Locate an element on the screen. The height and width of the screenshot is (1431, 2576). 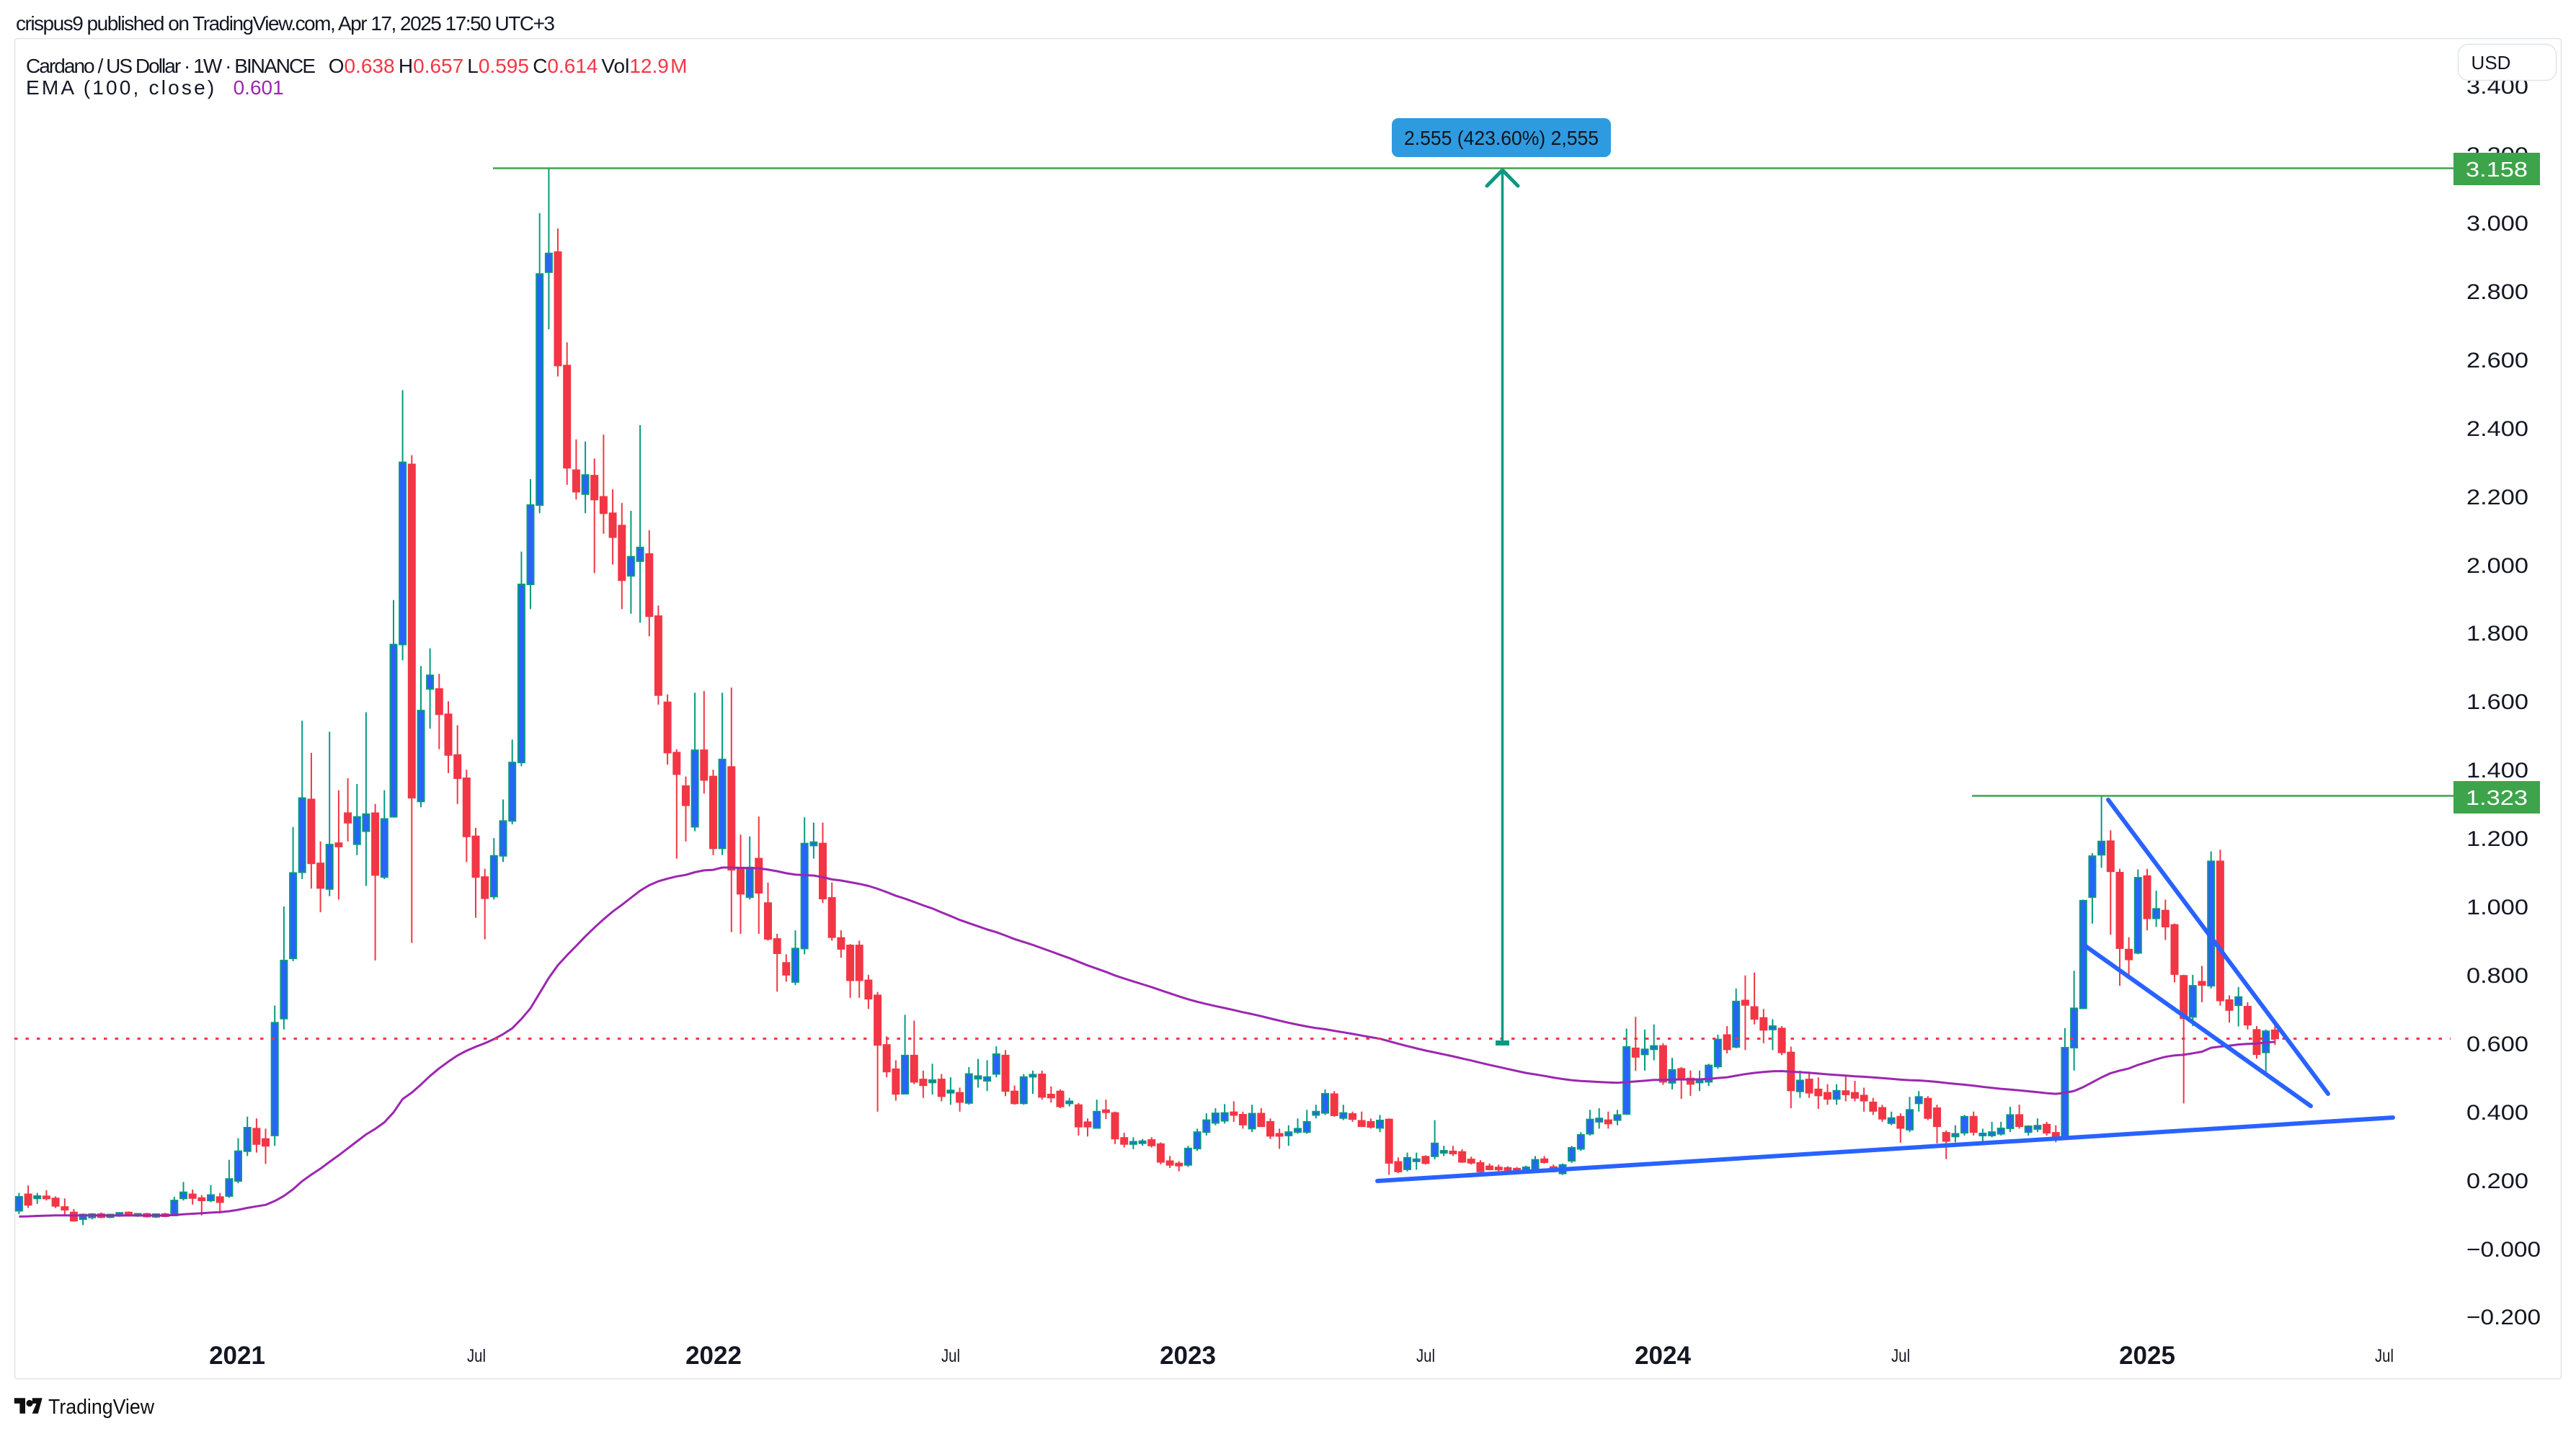
svg-text: 2.800 is located at coordinates (2497, 292).